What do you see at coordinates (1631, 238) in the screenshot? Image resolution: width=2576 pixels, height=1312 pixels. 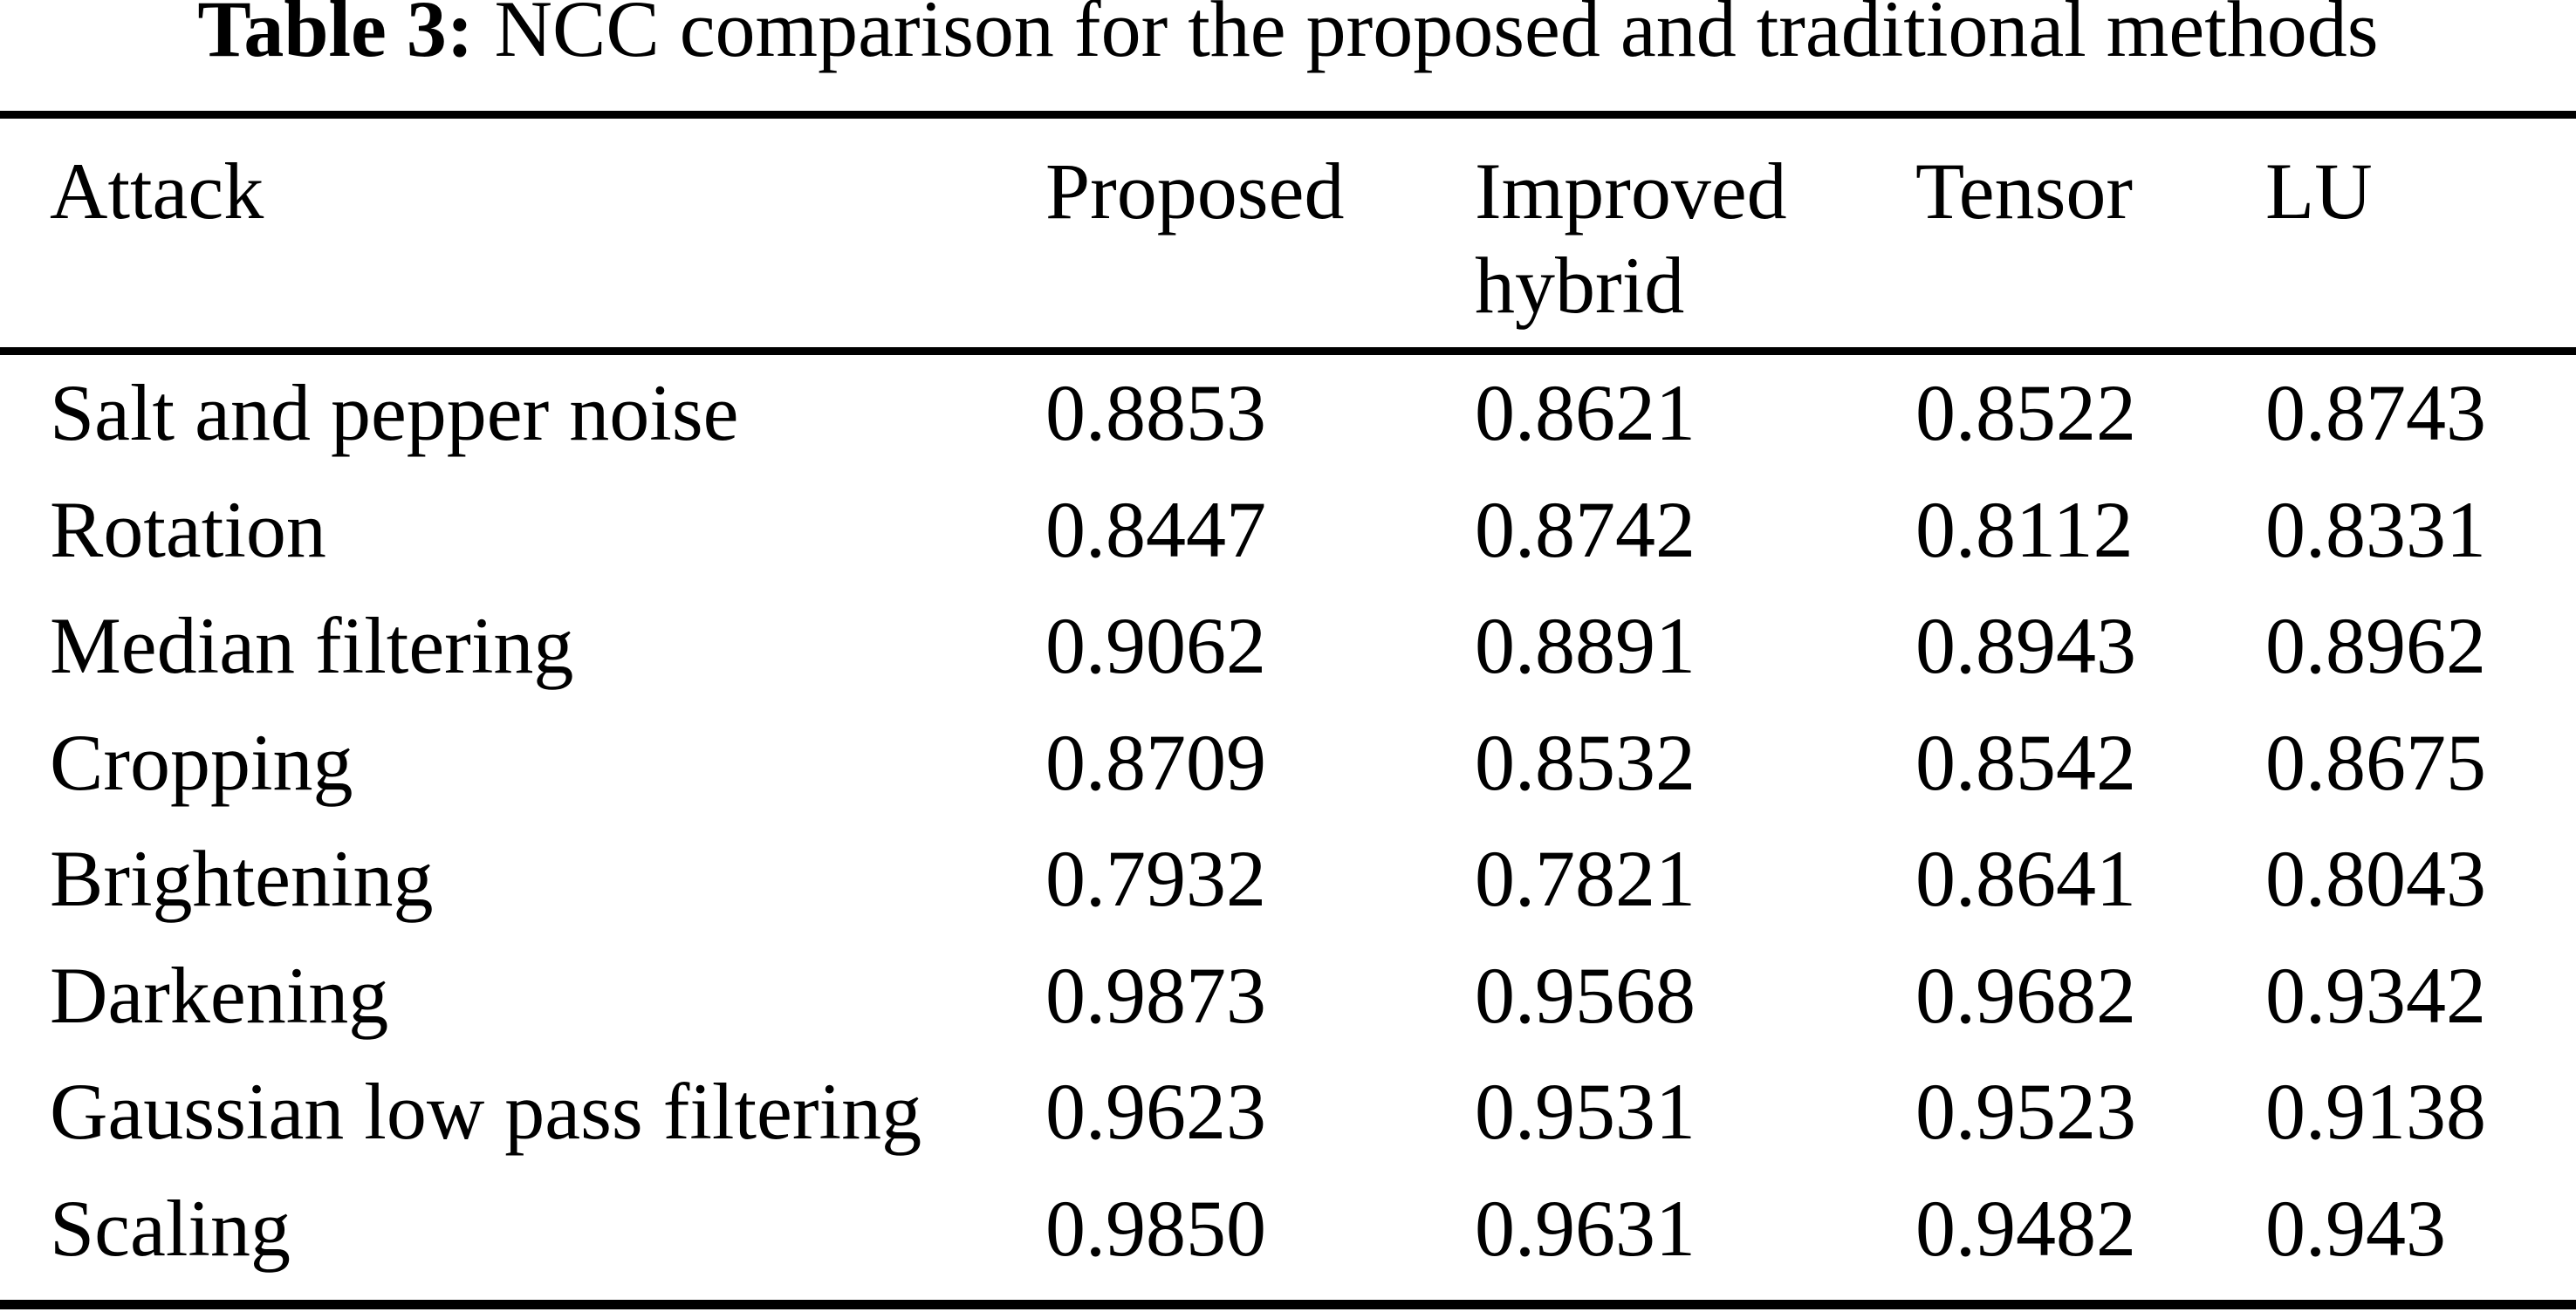 I see `header-improved-hybrid: Improved hybrid` at bounding box center [1631, 238].